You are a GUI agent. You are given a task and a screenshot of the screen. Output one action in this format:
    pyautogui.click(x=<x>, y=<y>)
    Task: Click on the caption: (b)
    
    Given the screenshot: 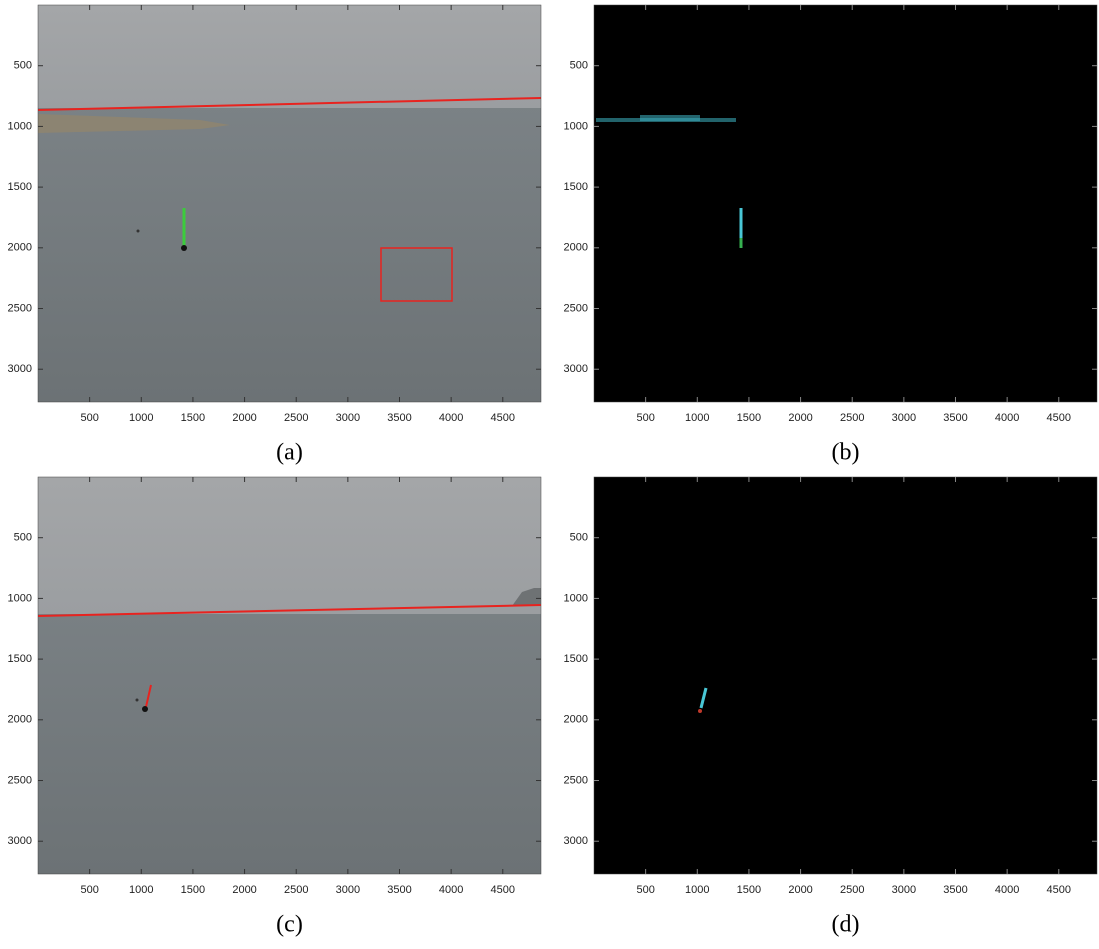 What is the action you would take?
    pyautogui.click(x=846, y=453)
    